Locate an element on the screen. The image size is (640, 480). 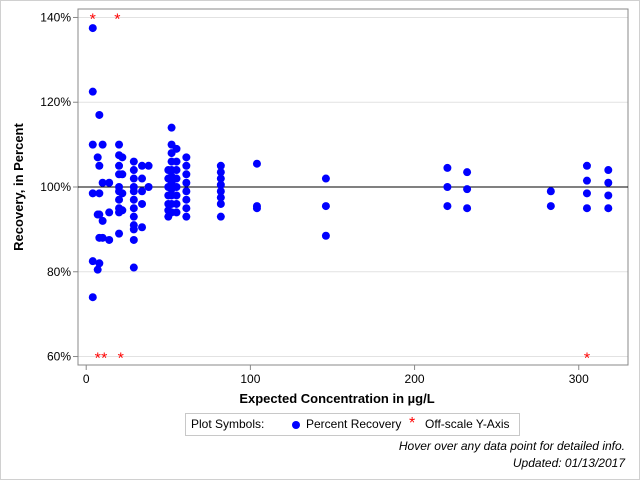
x-tick-label: 200 is located at coordinates (415, 379).